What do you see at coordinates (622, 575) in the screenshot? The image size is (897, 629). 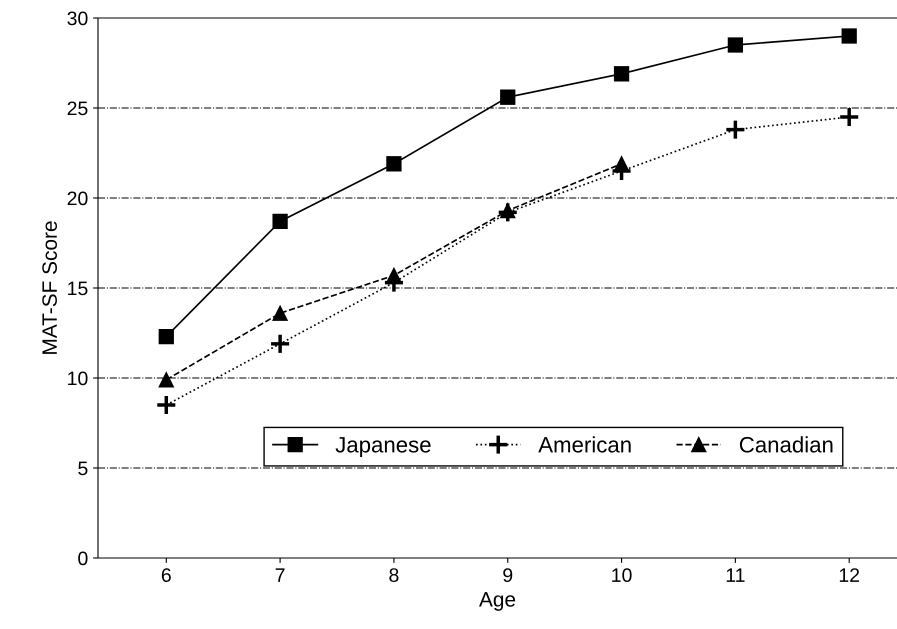 I see `x-tick-label: 10` at bounding box center [622, 575].